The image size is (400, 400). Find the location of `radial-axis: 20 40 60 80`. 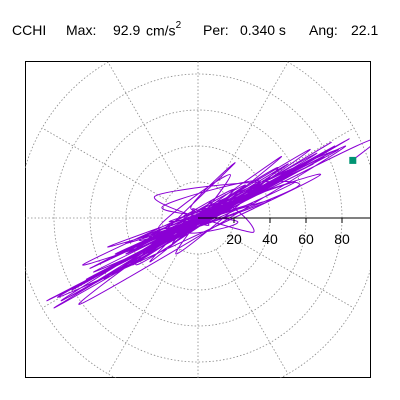

radial-axis: 20 40 60 80 is located at coordinates (284, 232).